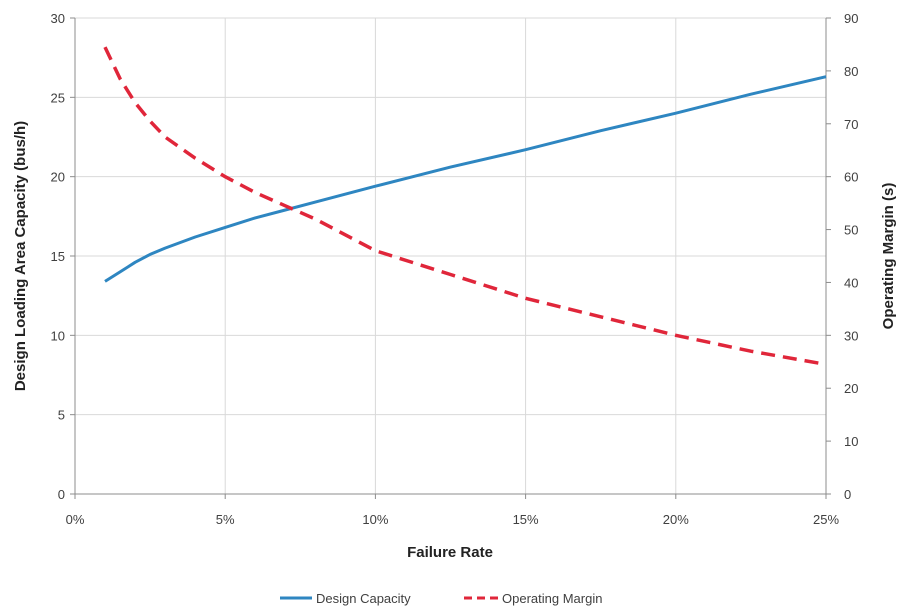 The height and width of the screenshot is (610, 906). I want to click on y2-tick-label: 0, so click(847, 494).